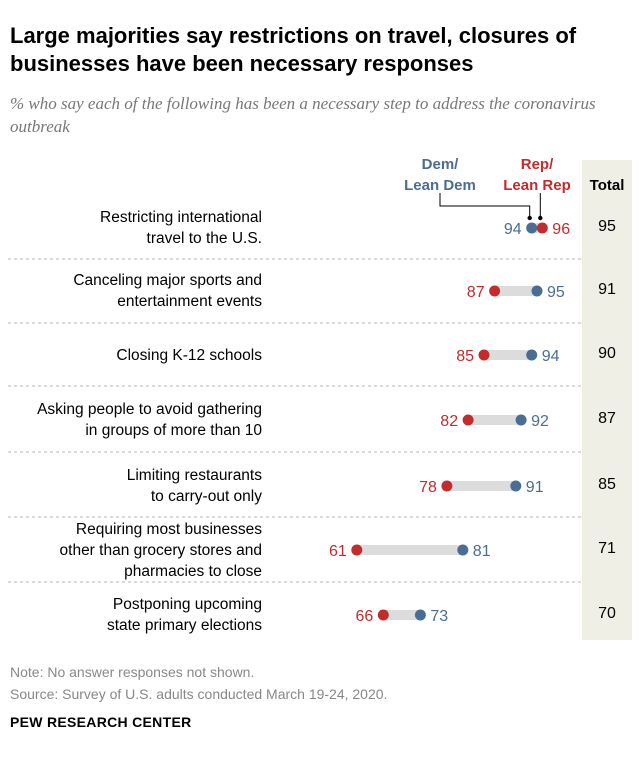 This screenshot has width=639, height=762. Describe the element at coordinates (132, 672) in the screenshot. I see `note-text: Note: No answer responses not shown.` at that location.